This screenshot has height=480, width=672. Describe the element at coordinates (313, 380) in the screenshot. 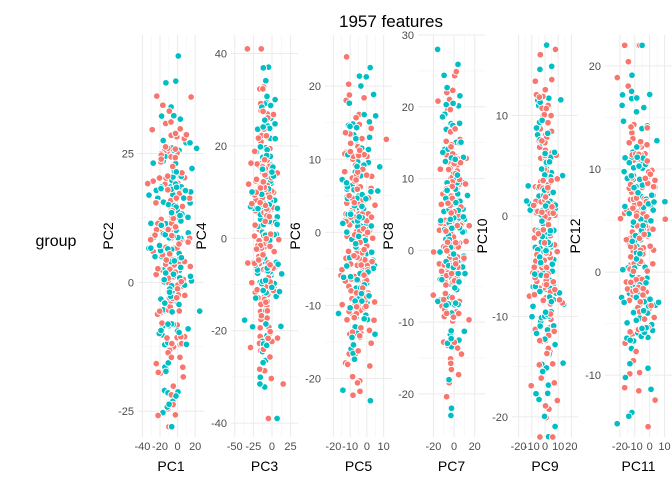

I see `y-tick-label: -20` at that location.